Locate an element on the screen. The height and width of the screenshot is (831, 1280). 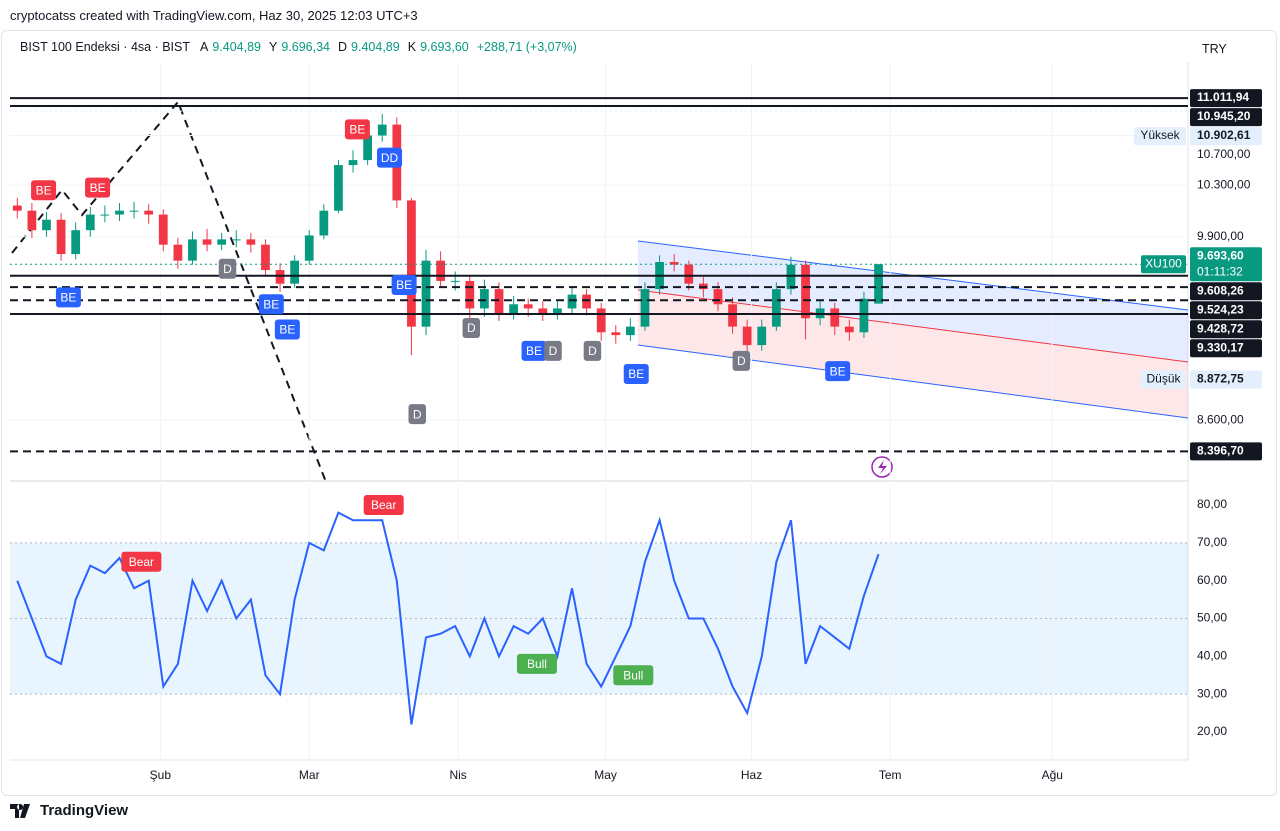
ohlc-value: 9.693,60 is located at coordinates (444, 47).